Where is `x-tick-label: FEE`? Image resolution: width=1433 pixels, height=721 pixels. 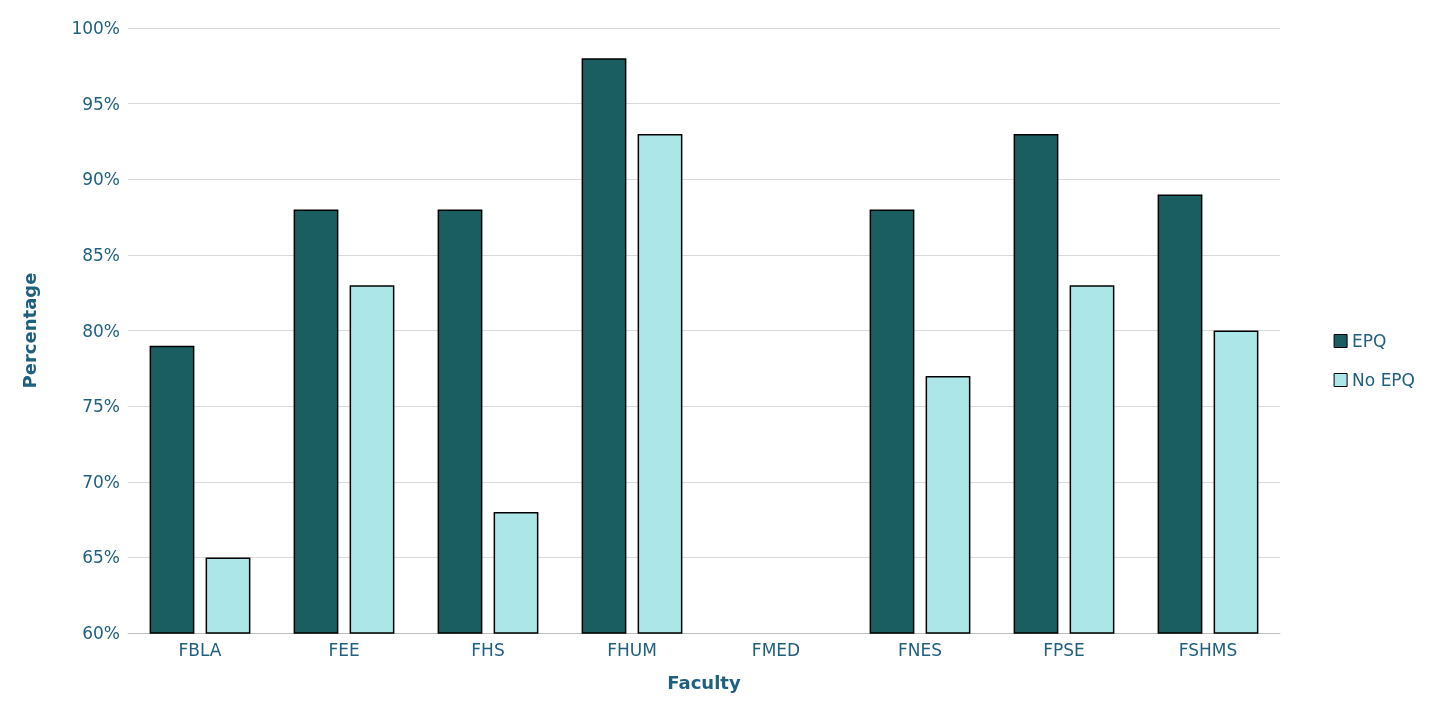
x-tick-label: FEE is located at coordinates (344, 649).